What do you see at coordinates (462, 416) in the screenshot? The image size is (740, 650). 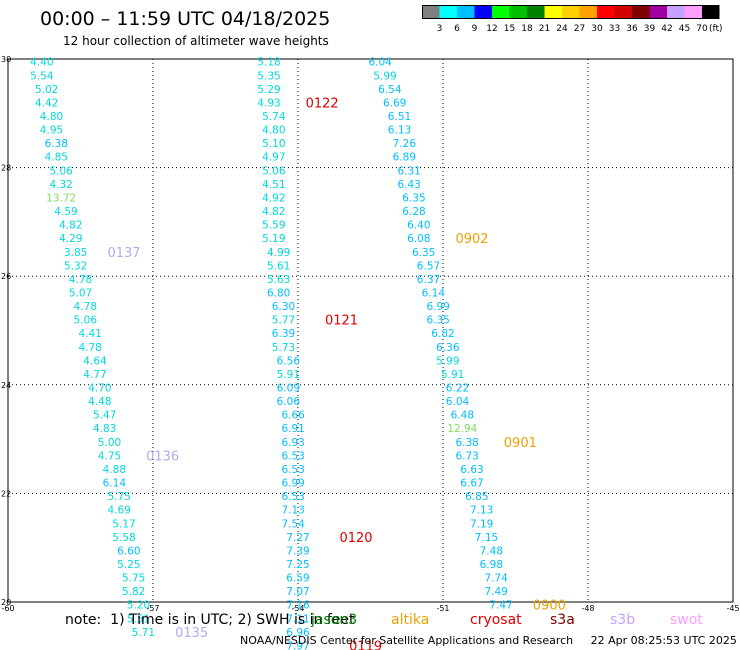 I see `wave-height-value: 6.48` at bounding box center [462, 416].